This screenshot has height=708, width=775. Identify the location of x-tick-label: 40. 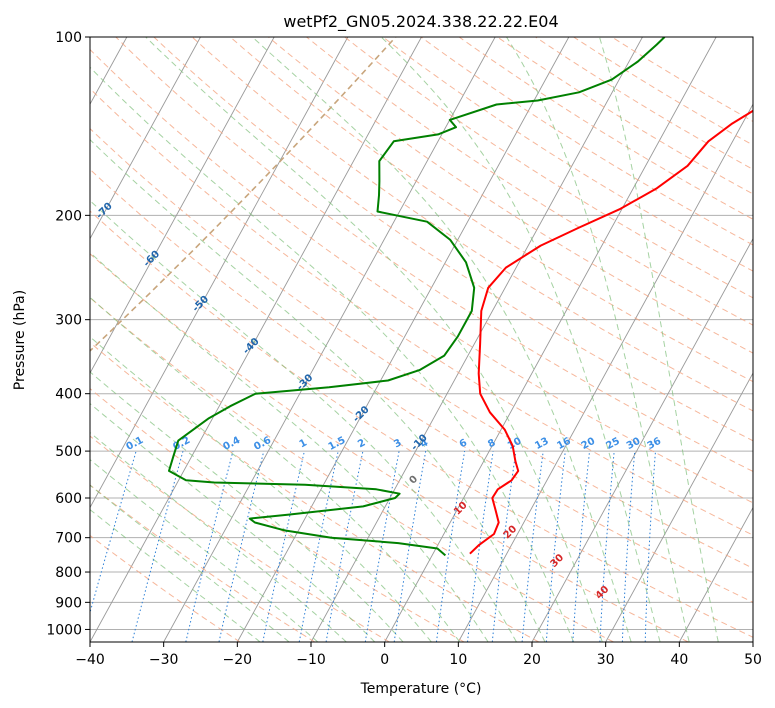
(679, 660).